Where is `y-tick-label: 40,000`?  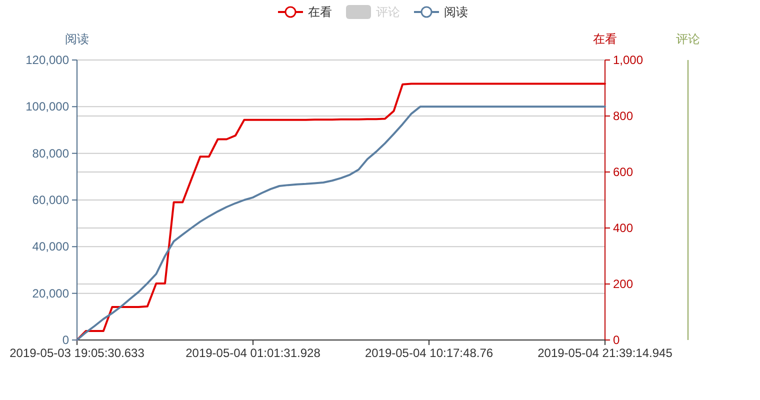
y-tick-label: 40,000 is located at coordinates (51, 247).